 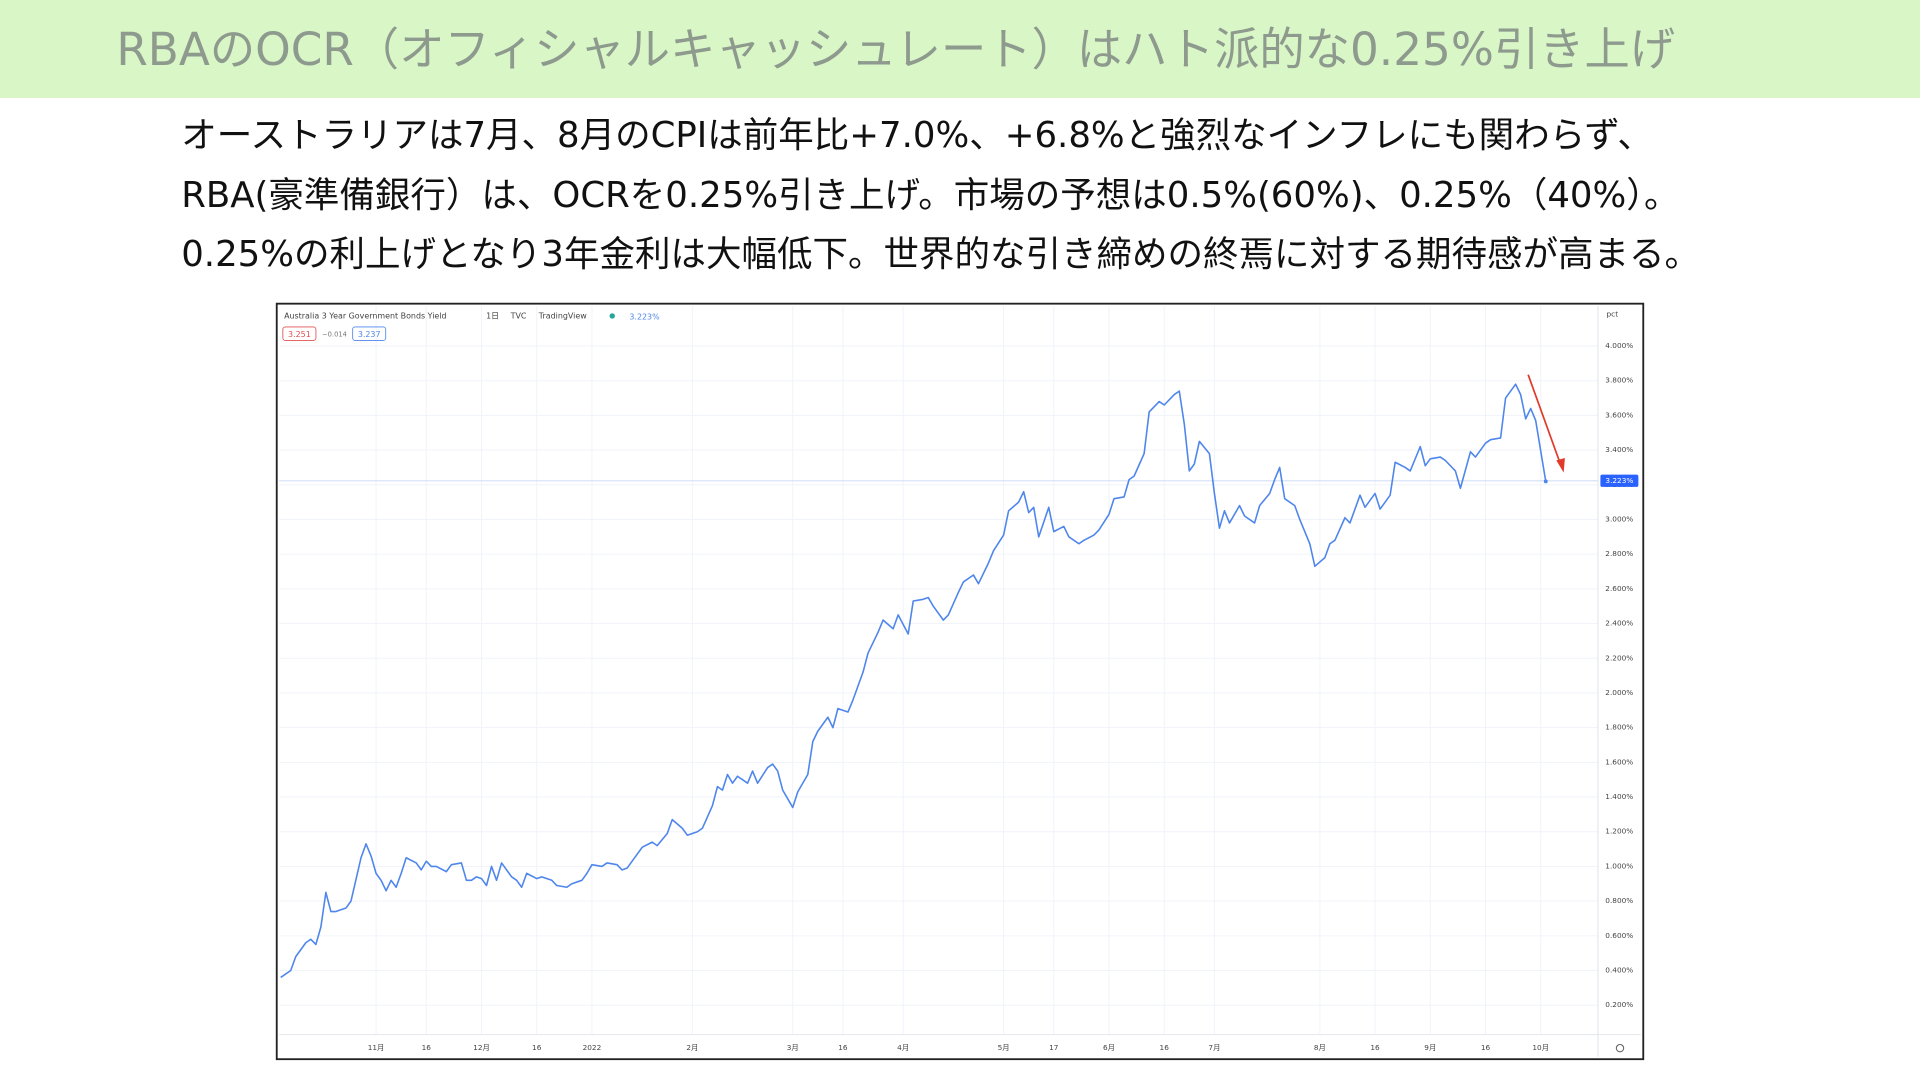 What do you see at coordinates (1619, 761) in the screenshot?
I see `y-tick-label: 1.600%` at bounding box center [1619, 761].